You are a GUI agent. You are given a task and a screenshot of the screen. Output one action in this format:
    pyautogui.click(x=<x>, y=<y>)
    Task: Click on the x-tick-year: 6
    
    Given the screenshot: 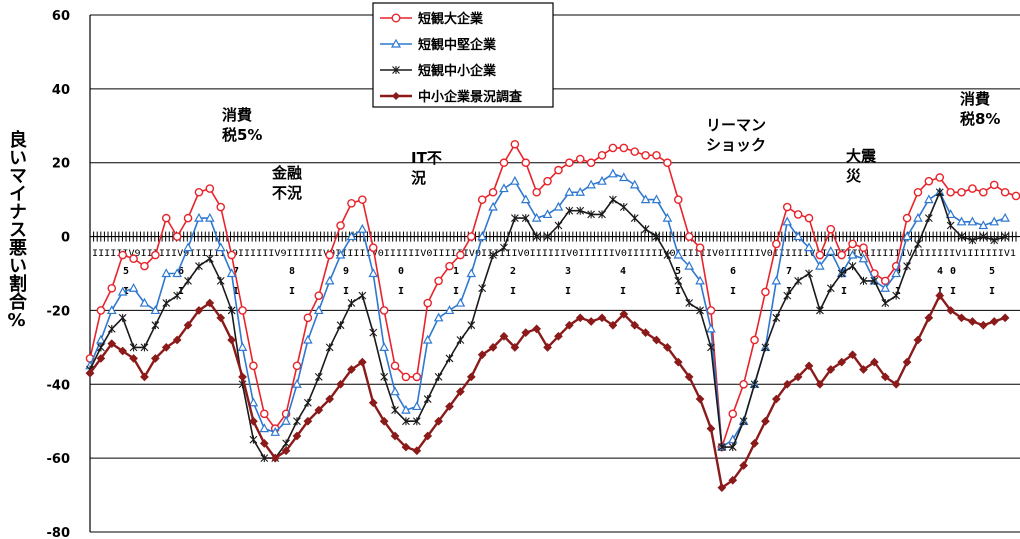 What is the action you would take?
    pyautogui.click(x=733, y=271)
    